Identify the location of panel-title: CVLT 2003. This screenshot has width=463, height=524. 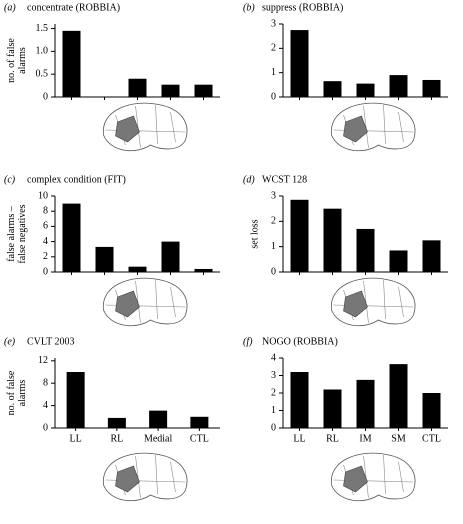
(51, 341).